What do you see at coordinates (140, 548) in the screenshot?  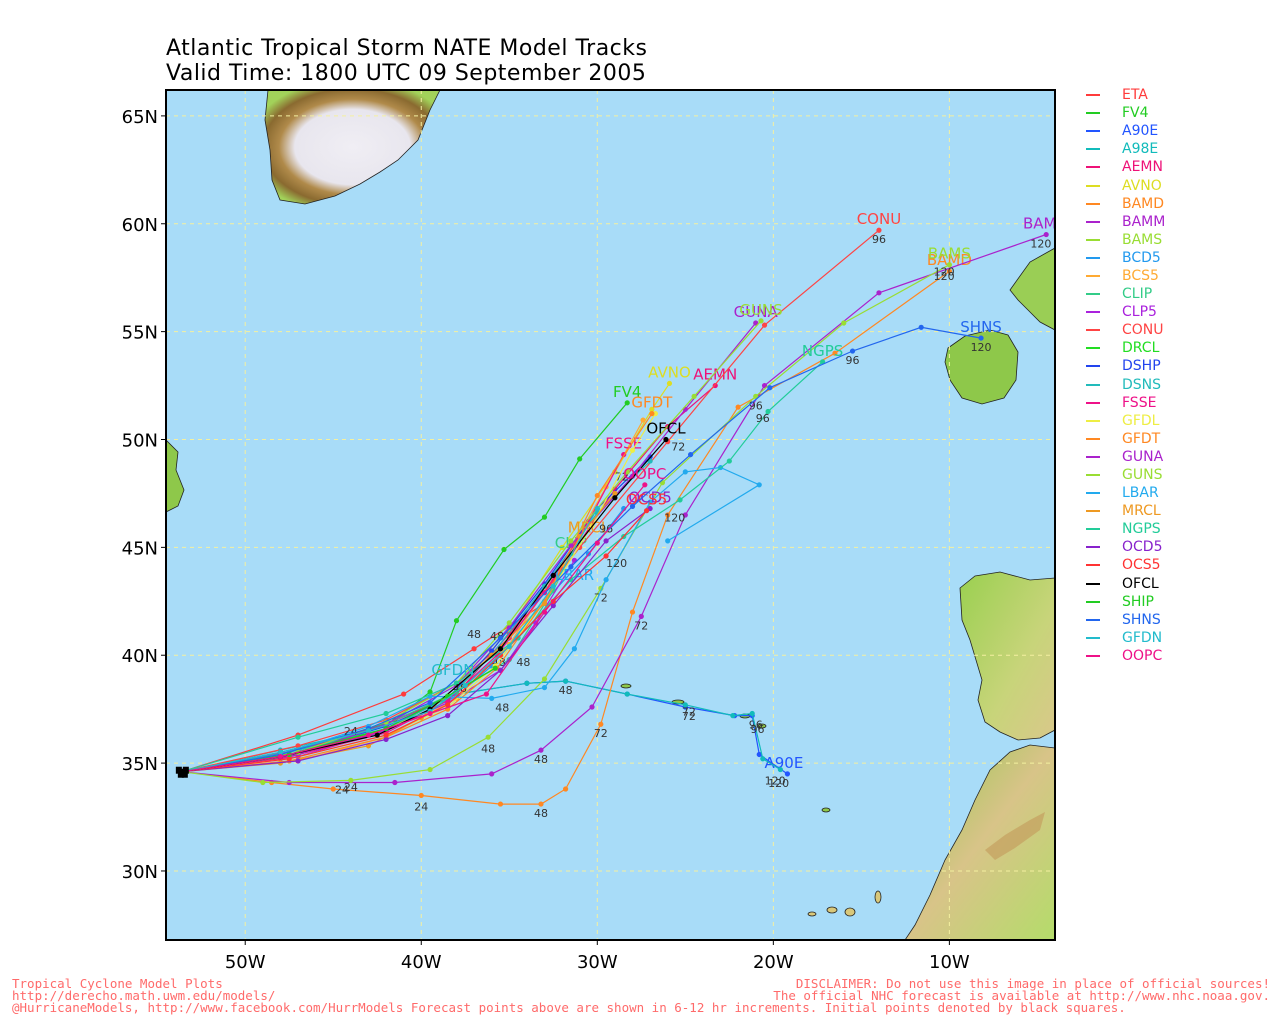 I see `lat-tick-label: 45N` at bounding box center [140, 548].